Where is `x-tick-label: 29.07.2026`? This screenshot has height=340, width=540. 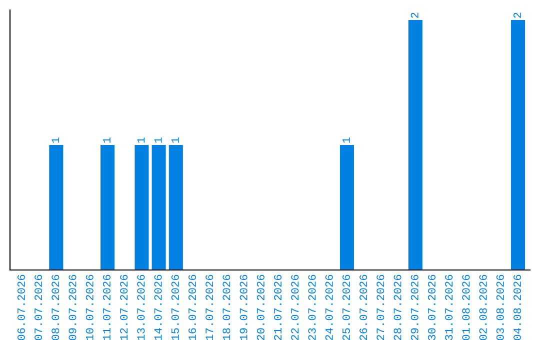 x-tick-label: 29.07.2026 is located at coordinates (414, 307).